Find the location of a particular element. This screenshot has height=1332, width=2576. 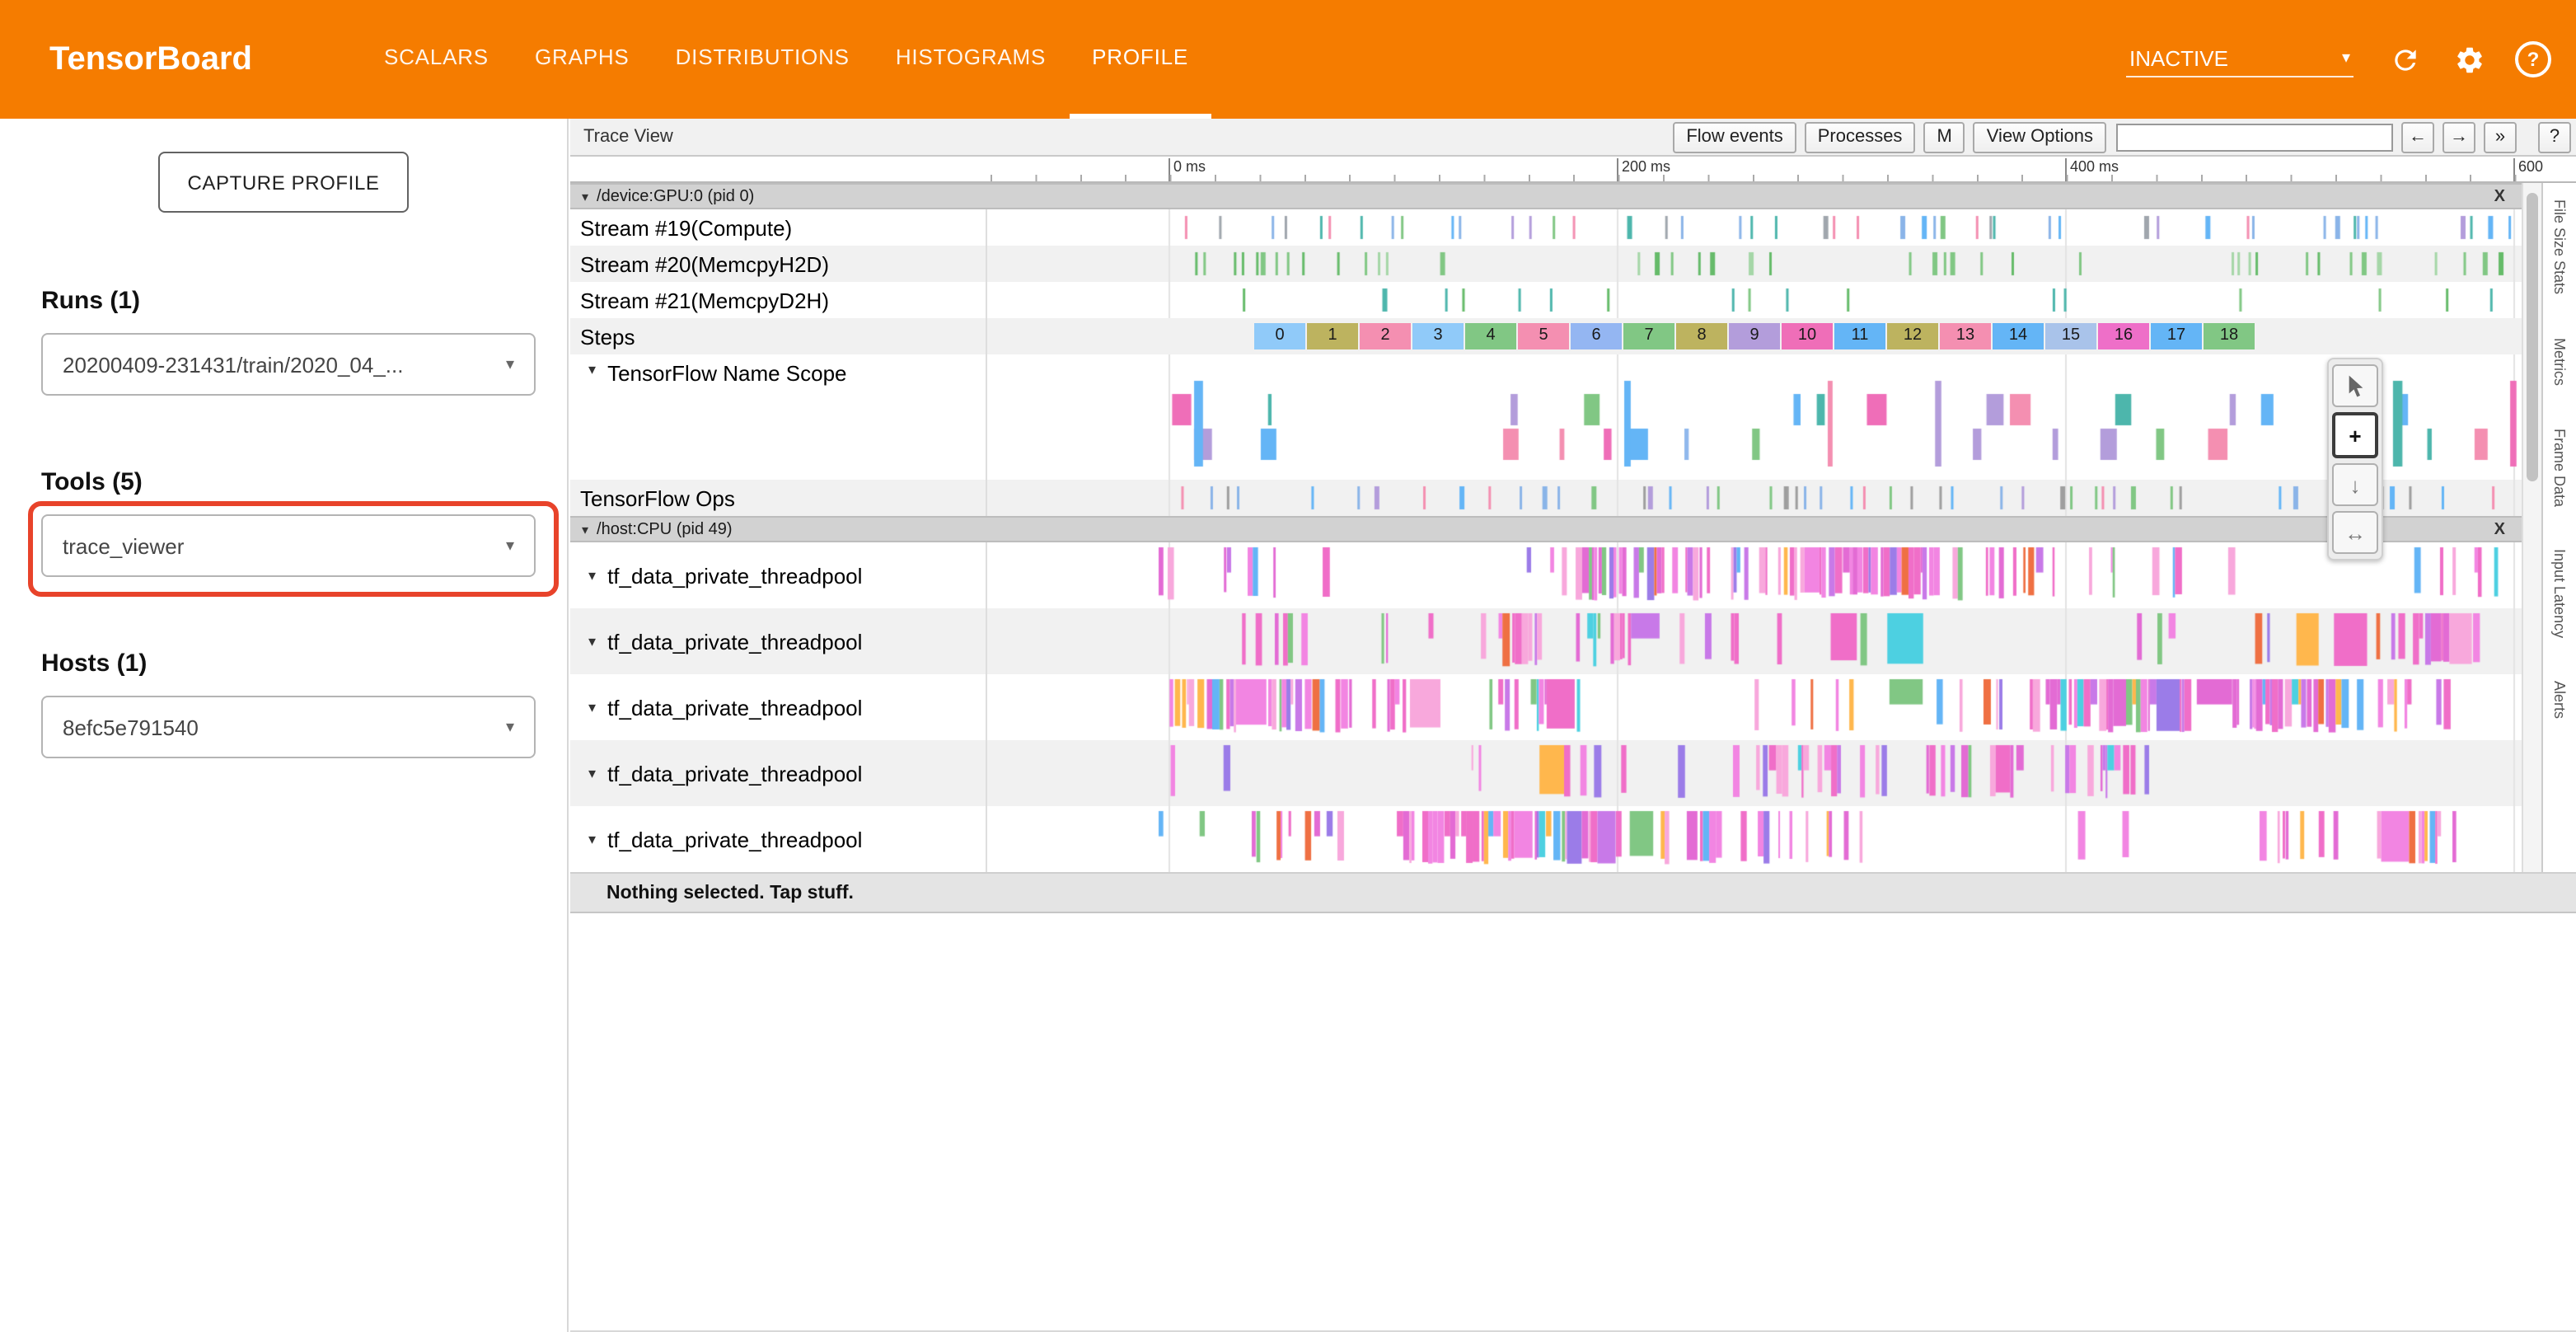

step-block: 0 is located at coordinates (1279, 336).